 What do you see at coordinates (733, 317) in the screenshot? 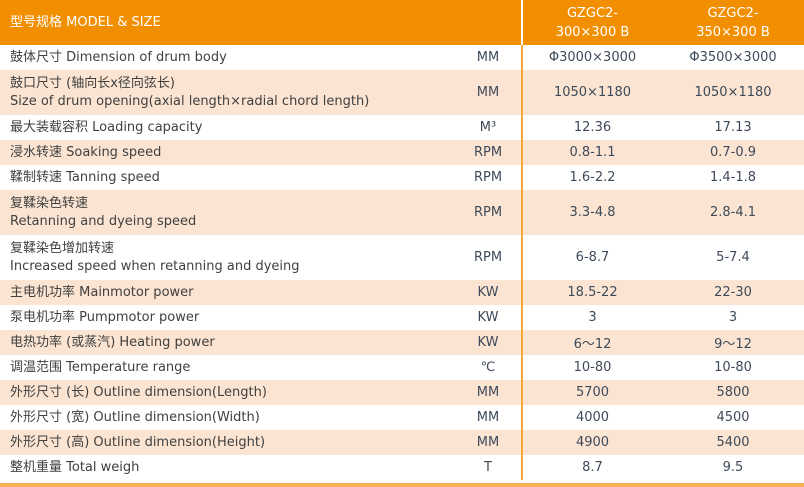
I see `row-value-col2: 3` at bounding box center [733, 317].